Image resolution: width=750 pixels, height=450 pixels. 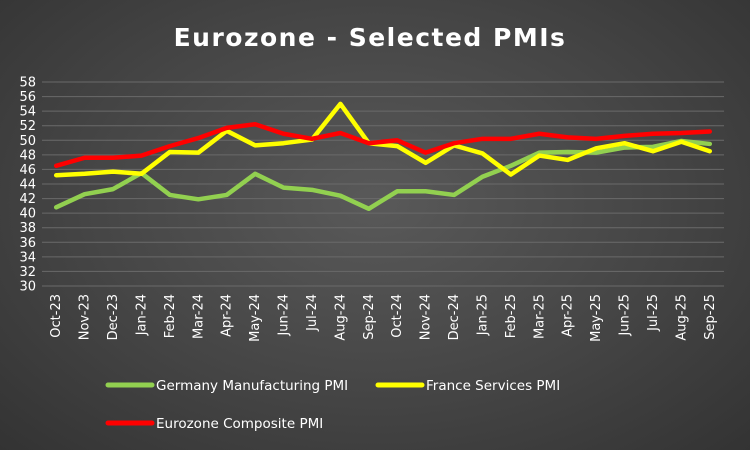 I want to click on legend-label-germany: Germany Manufacturing PMI, so click(x=252, y=386).